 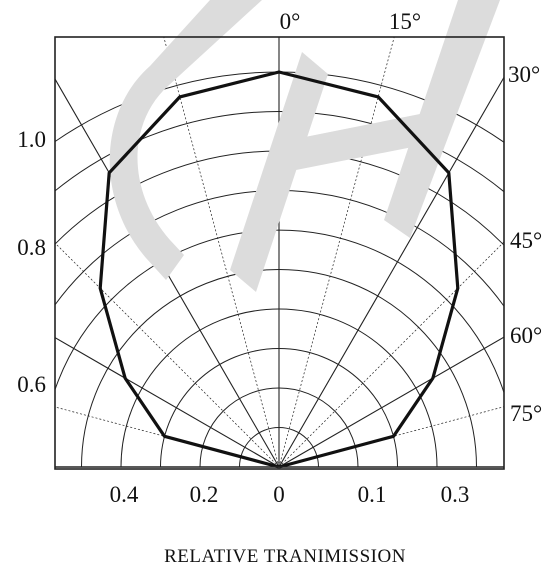 I want to click on watermark-h-shape-left, so click(x=279, y=172).